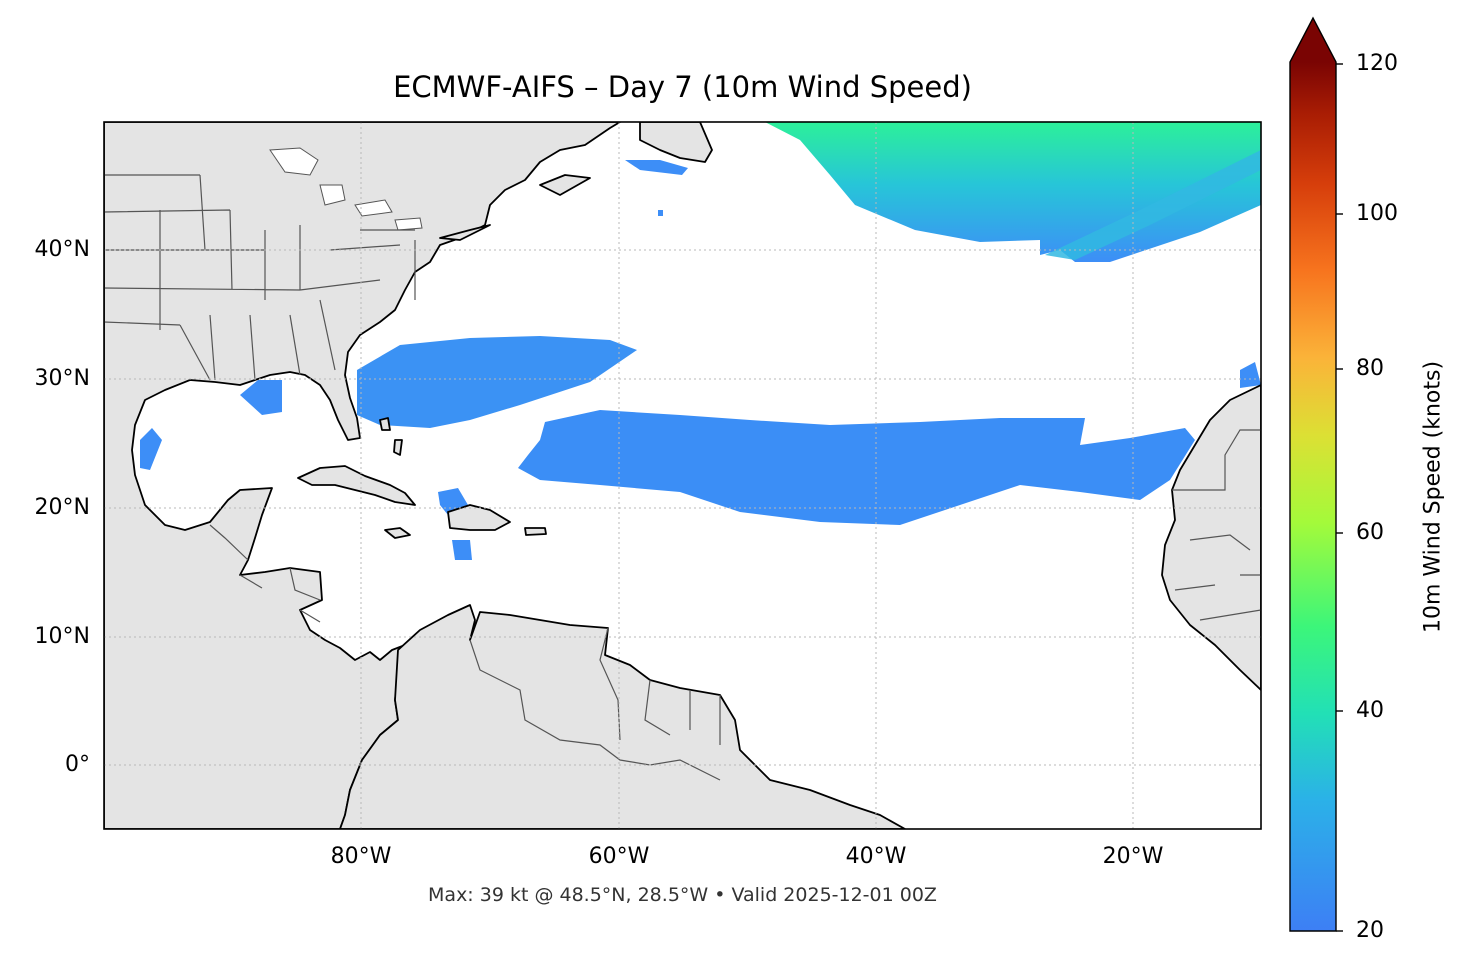 This screenshot has height=969, width=1466. I want to click on colorbar-tick-label: 100, so click(1377, 213).